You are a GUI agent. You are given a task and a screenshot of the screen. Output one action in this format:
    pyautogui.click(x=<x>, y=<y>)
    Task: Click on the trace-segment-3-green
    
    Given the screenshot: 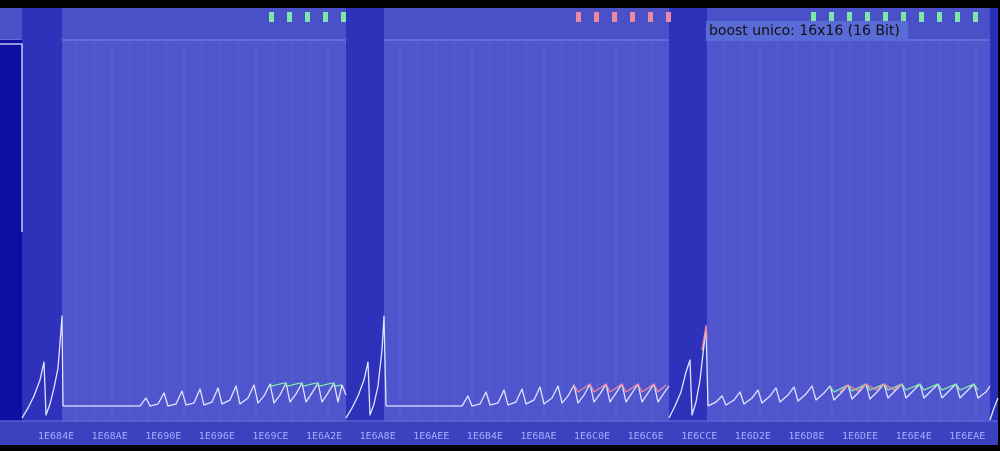 What is the action you would take?
    pyautogui.click(x=904, y=388)
    